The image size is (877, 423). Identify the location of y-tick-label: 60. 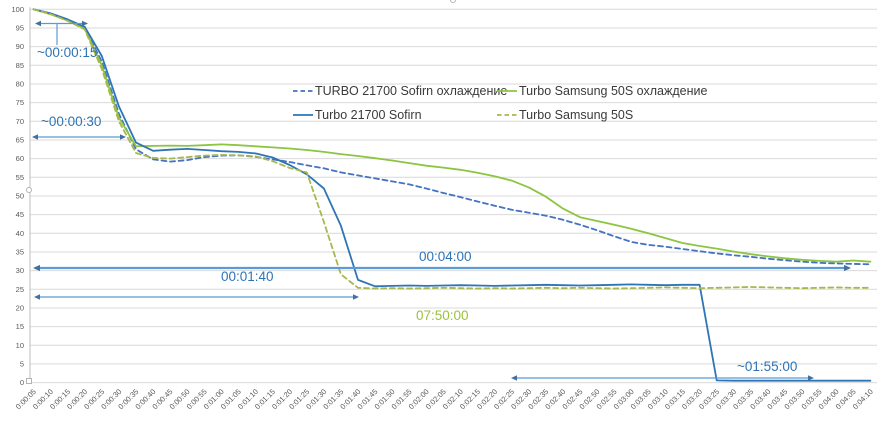
(20, 158).